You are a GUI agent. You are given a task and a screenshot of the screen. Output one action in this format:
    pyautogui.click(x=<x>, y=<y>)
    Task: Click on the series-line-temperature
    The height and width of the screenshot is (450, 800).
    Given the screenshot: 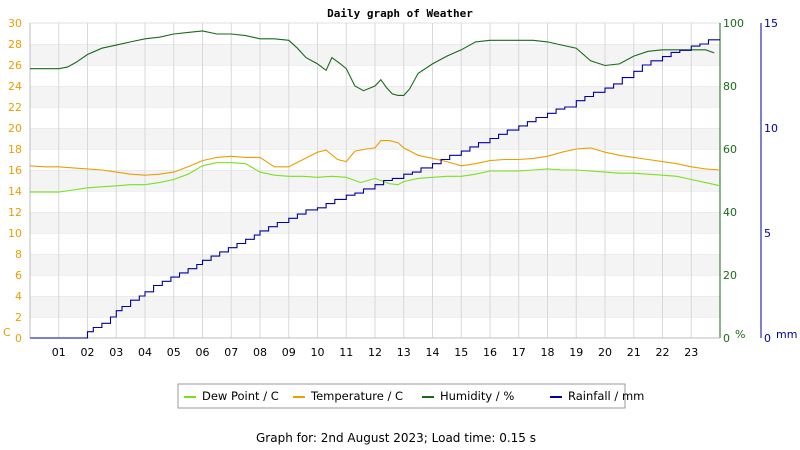 What is the action you would take?
    pyautogui.click(x=375, y=158)
    